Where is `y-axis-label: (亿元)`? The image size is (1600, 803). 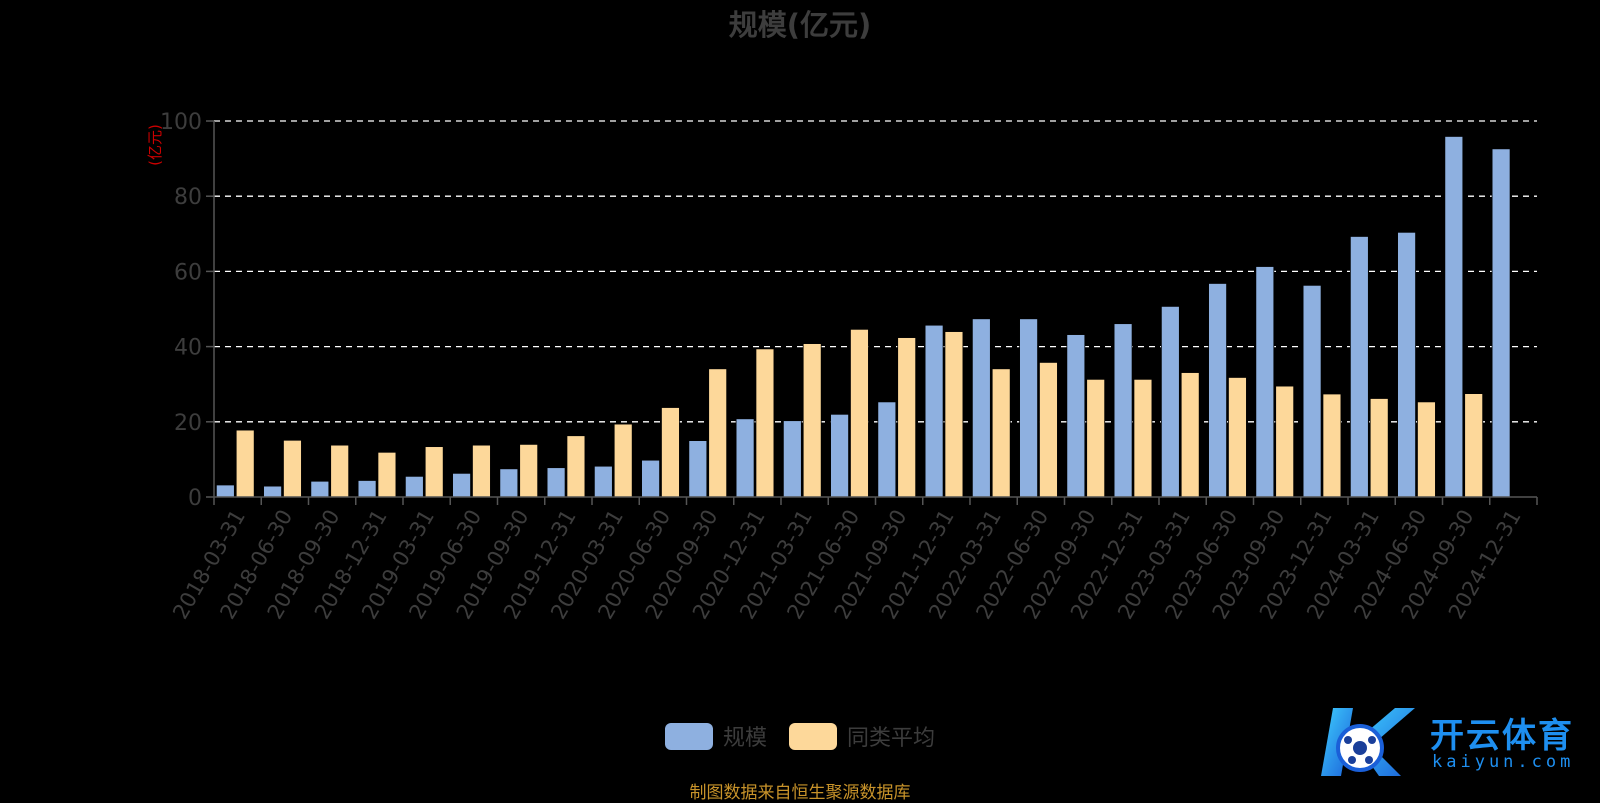 y-axis-label: (亿元) is located at coordinates (155, 145).